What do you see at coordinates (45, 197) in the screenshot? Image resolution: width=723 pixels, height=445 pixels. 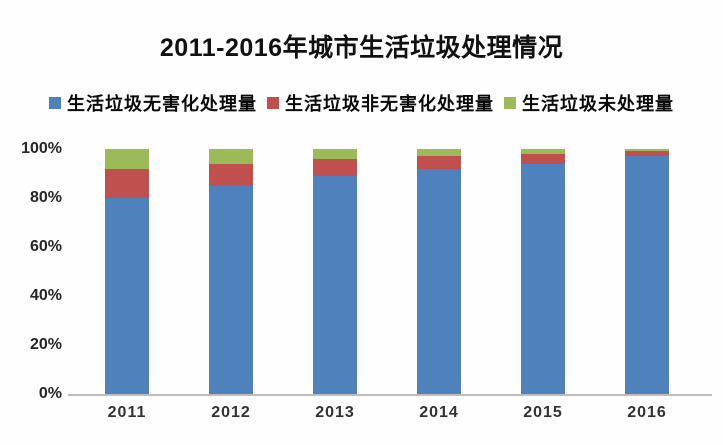 I see `y-axis-tick-label: 80%` at bounding box center [45, 197].